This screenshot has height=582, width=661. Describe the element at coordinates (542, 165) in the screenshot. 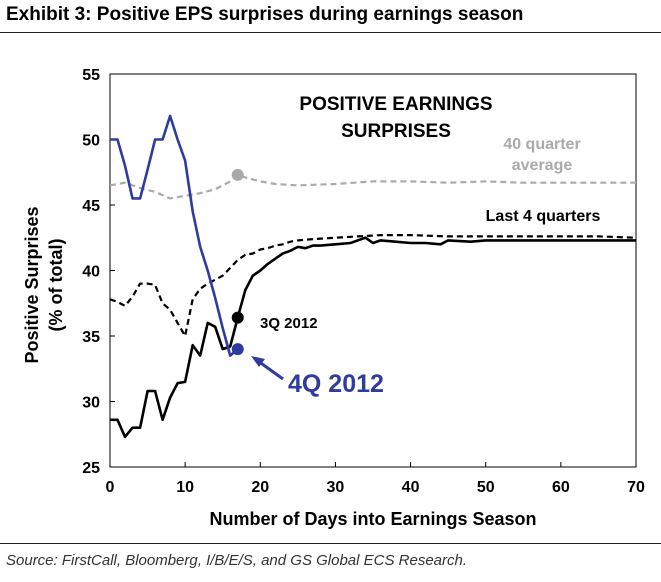

I see `annotation-40q-line-2: average` at that location.